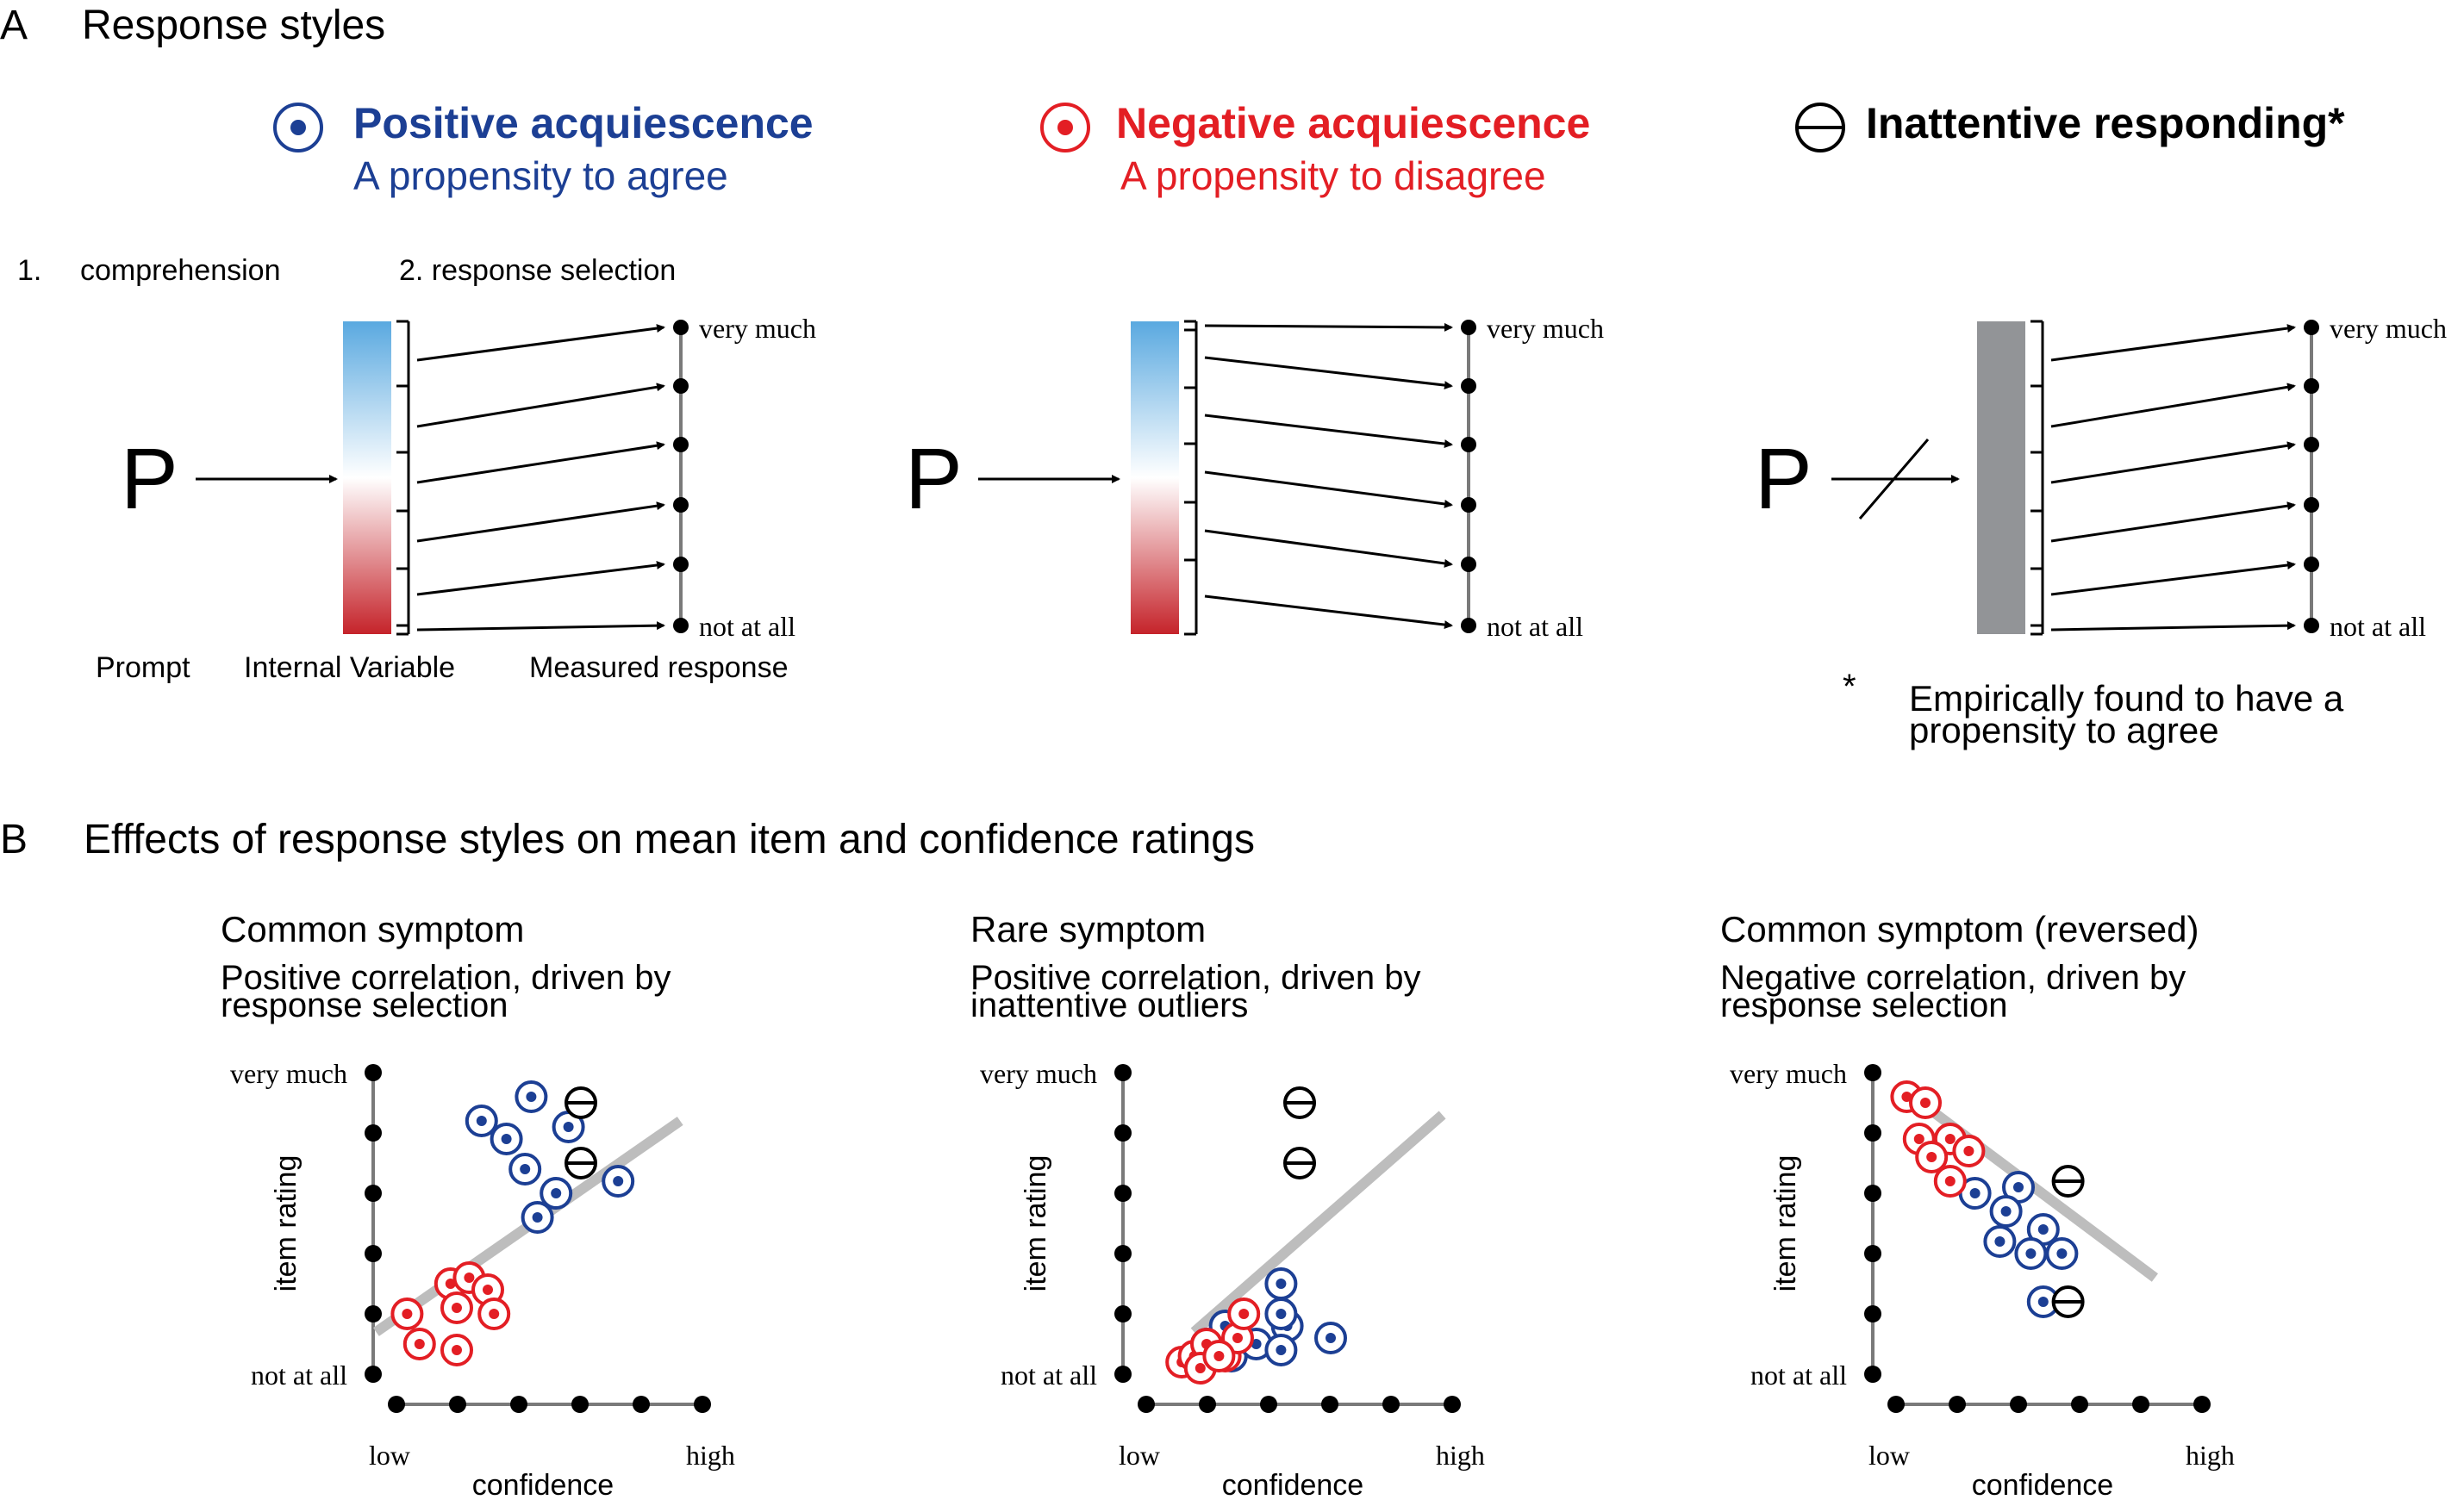  Describe the element at coordinates (1894, 479) in the screenshot. I see `blocked-slash` at that location.